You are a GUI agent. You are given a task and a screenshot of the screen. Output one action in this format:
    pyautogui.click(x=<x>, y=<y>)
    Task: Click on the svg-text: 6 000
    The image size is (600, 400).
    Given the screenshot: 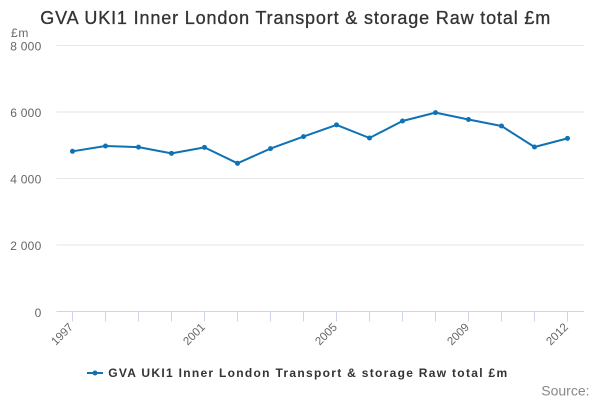 What is the action you would take?
    pyautogui.click(x=25, y=113)
    